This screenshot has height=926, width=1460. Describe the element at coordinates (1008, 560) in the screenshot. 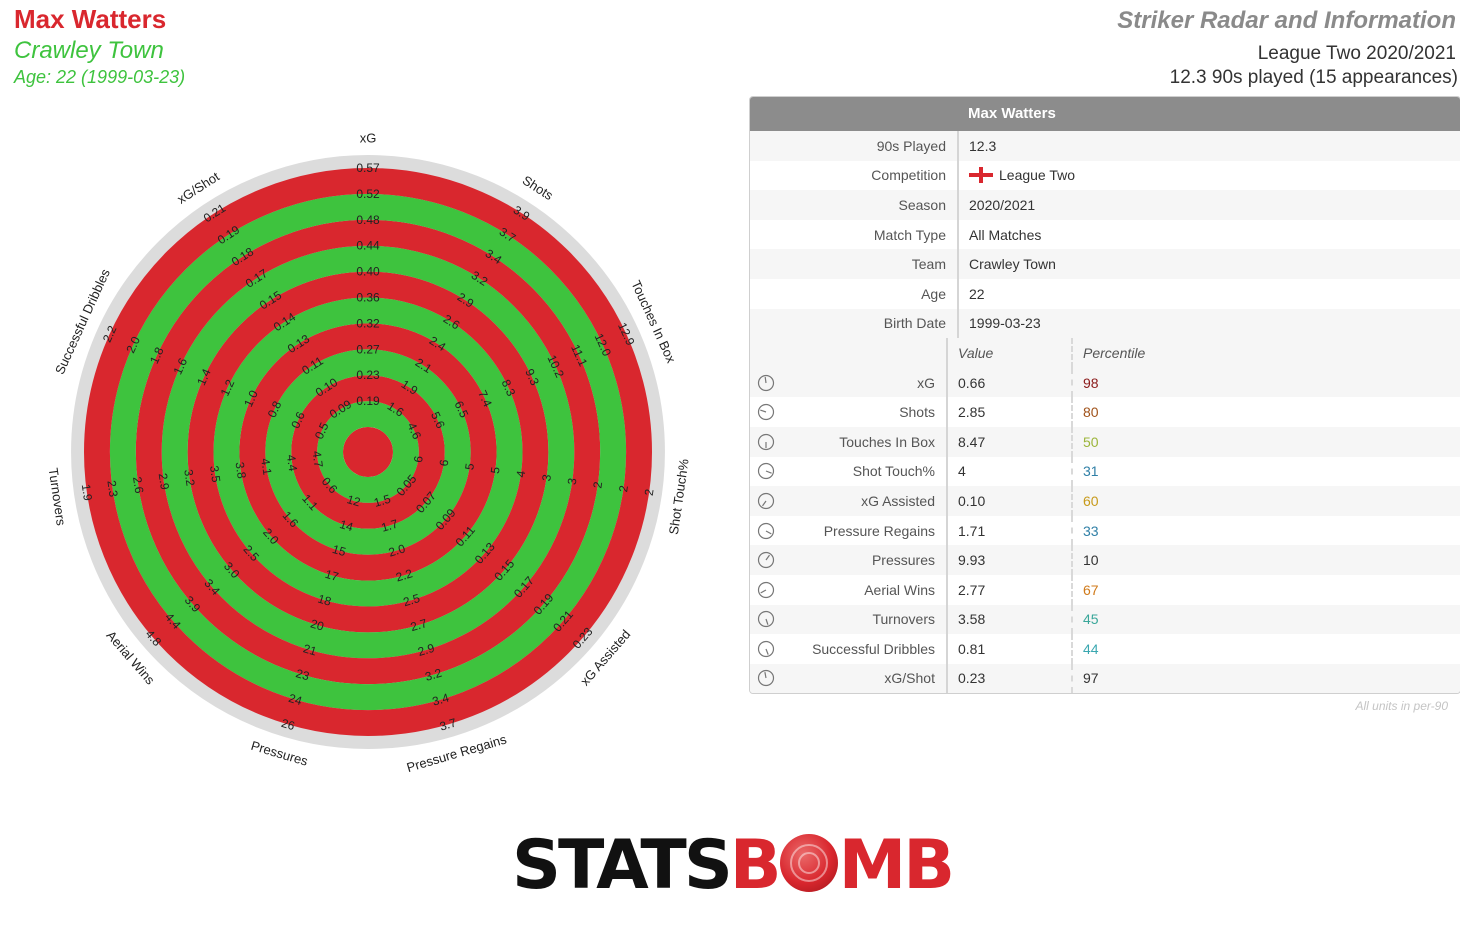

I see `metric-value: 9.93` at that location.